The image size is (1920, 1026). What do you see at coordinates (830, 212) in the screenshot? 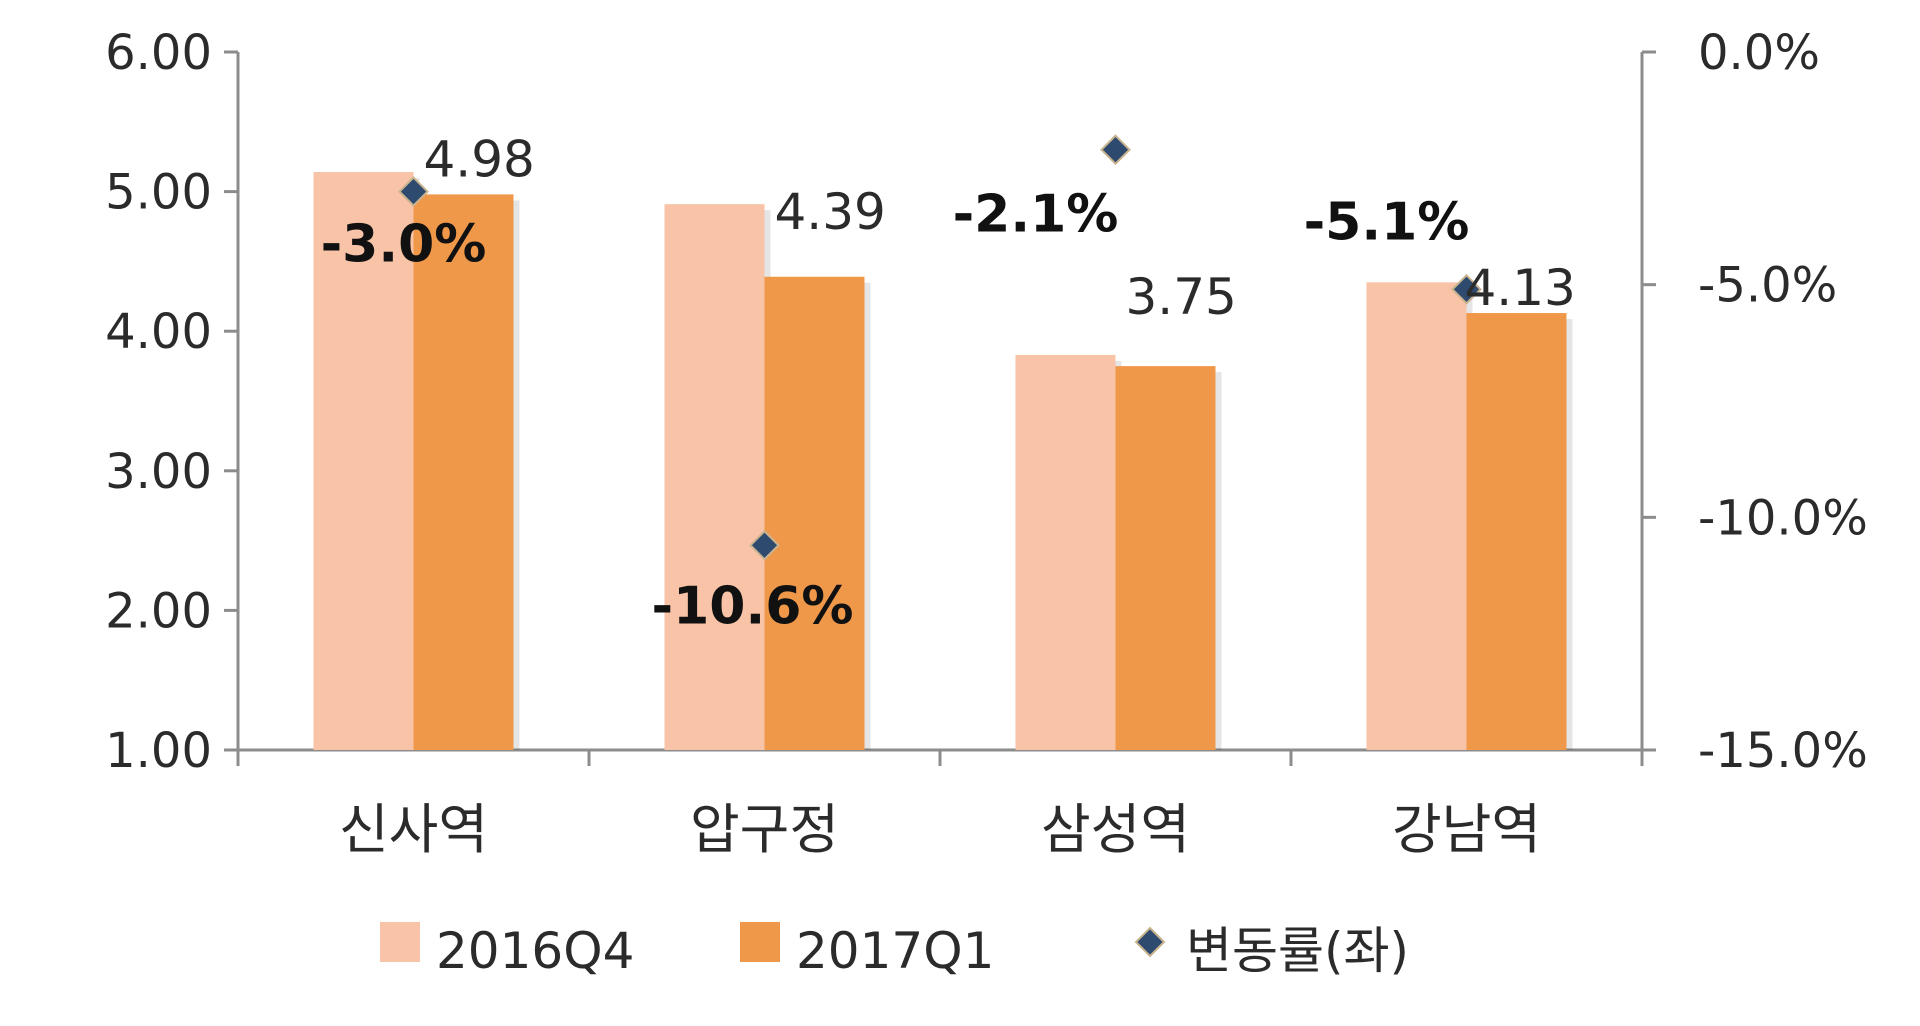
I see `value-label-2017q1: 4.39` at bounding box center [830, 212].